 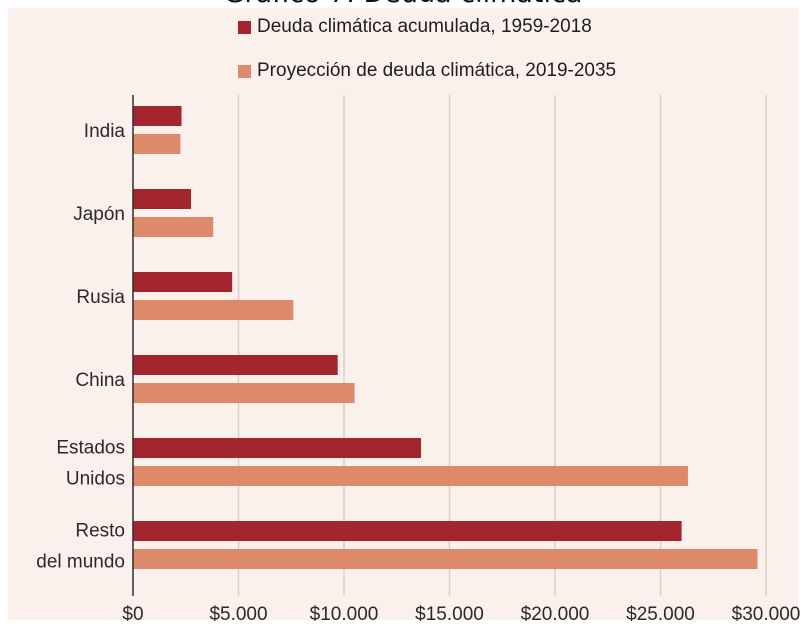 What do you see at coordinates (244, 27) in the screenshot?
I see `legend-swatch-historical` at bounding box center [244, 27].